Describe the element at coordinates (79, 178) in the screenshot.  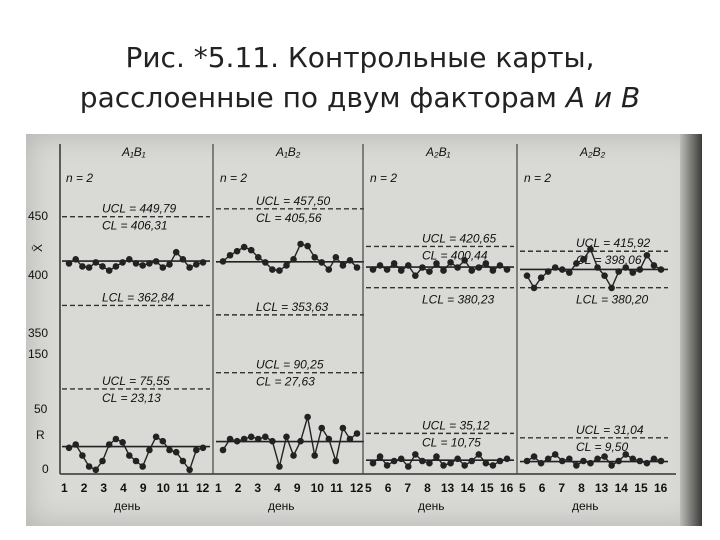
I see `panel-n-label-A1B1: n = 2` at that location.